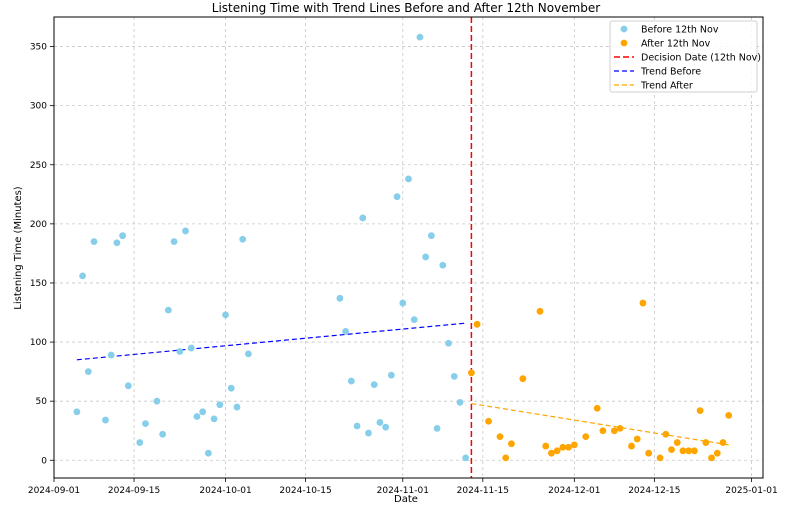 Image resolution: width=807 pixels, height=509 pixels. I want to click on legend-label: Trend After, so click(666, 86).